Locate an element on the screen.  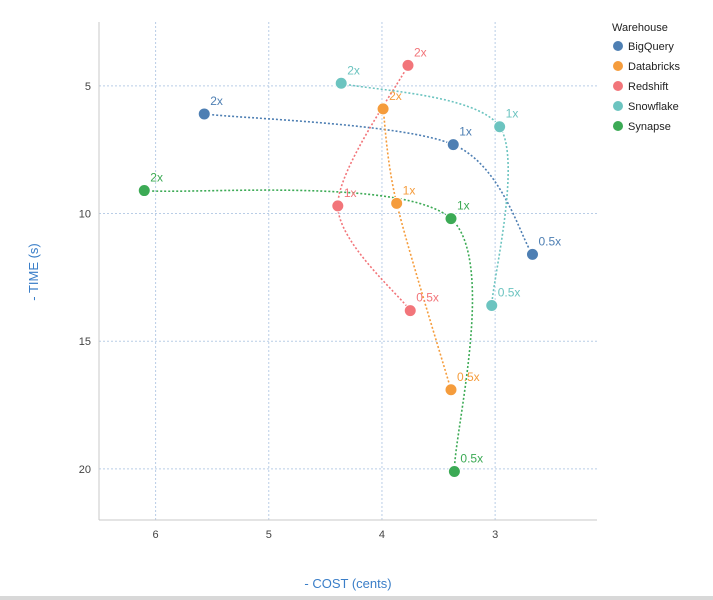
series-line-snowflake is located at coordinates (424, 194).